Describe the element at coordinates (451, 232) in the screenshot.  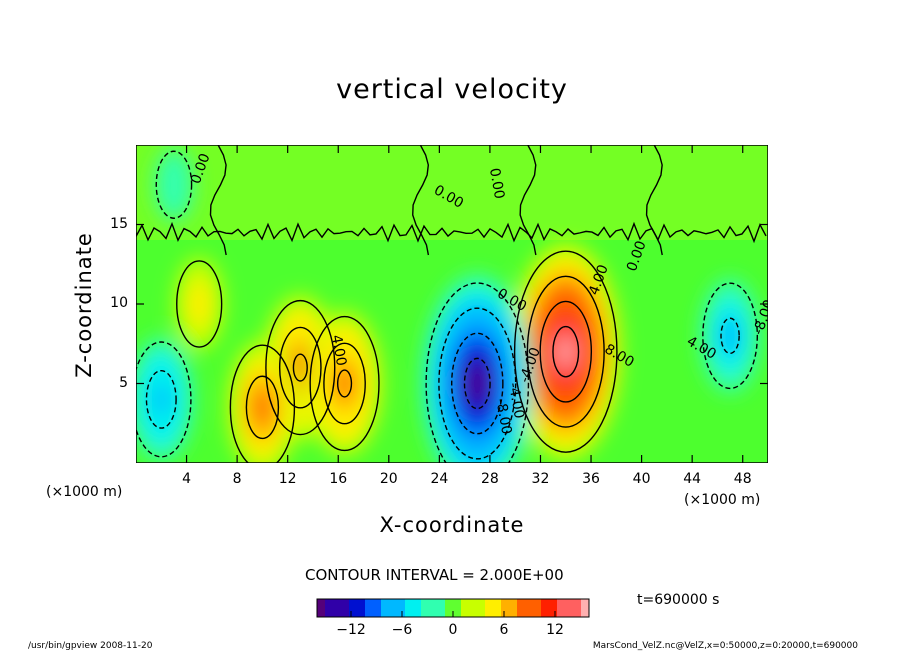
I see `zero-contour-band` at that location.